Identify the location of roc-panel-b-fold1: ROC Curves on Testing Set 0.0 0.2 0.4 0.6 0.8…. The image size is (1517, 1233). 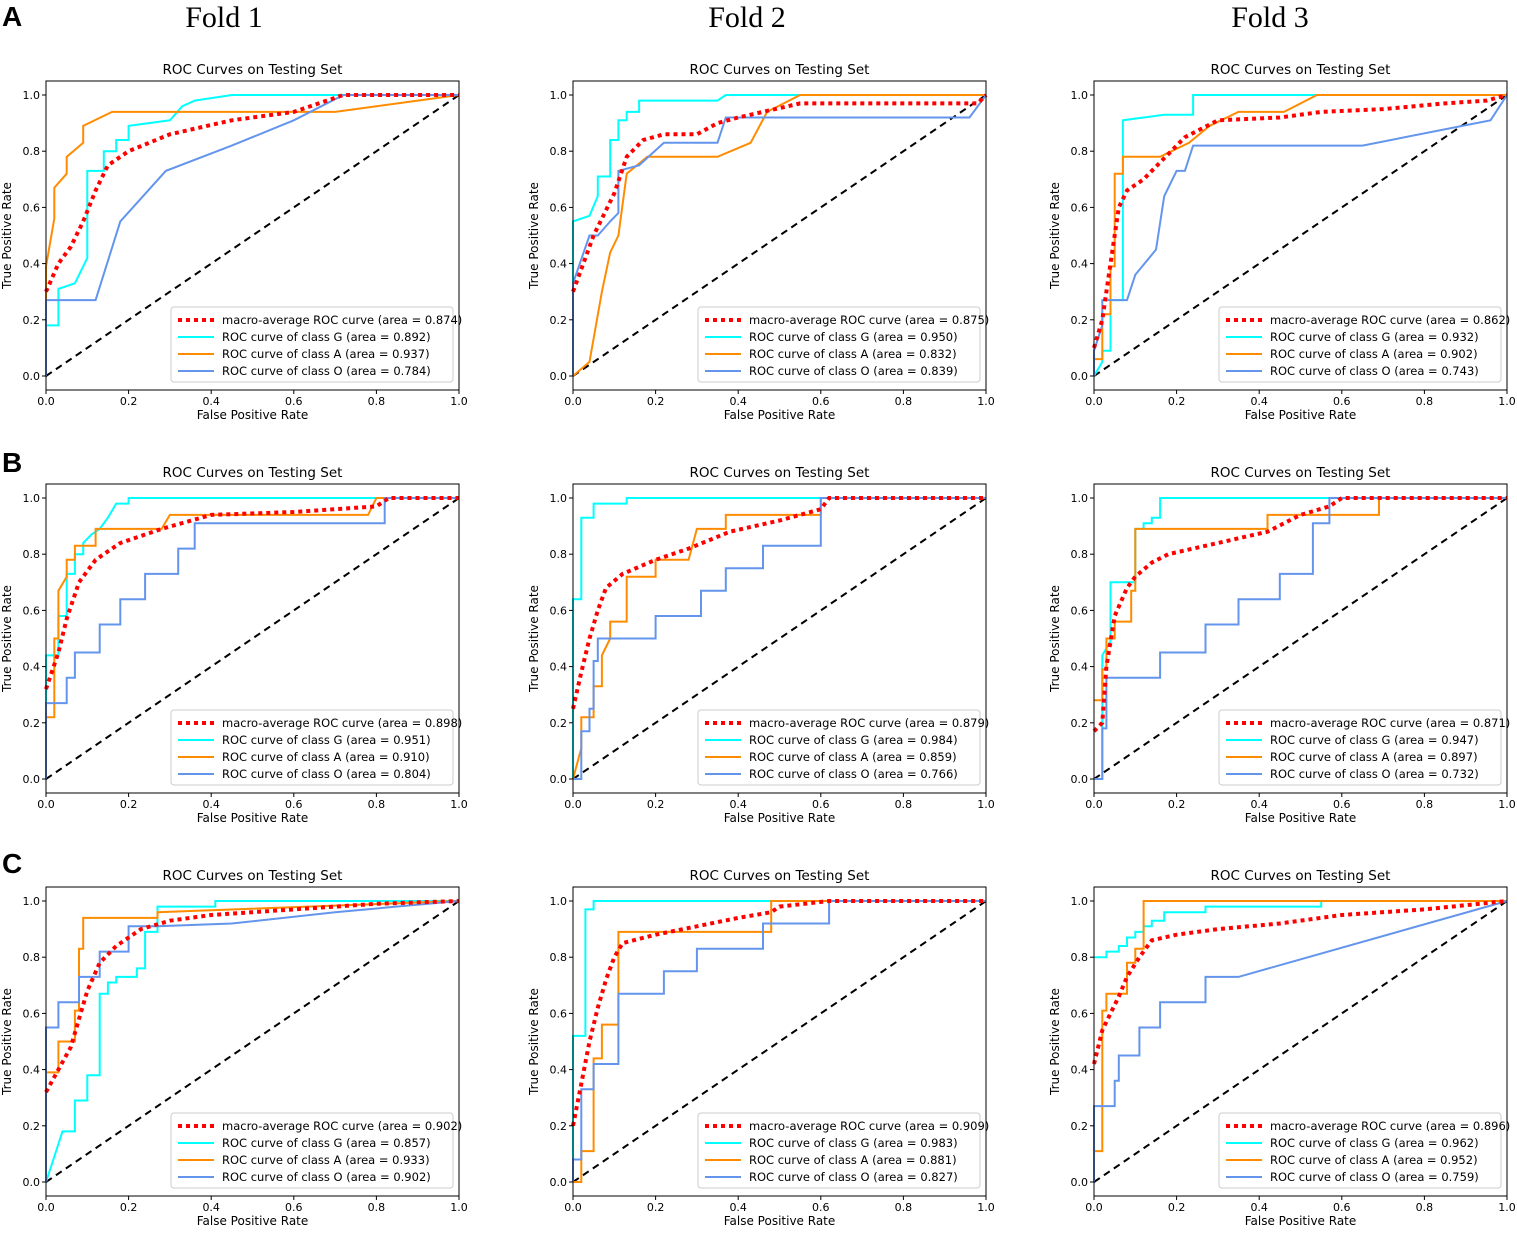
(234, 645).